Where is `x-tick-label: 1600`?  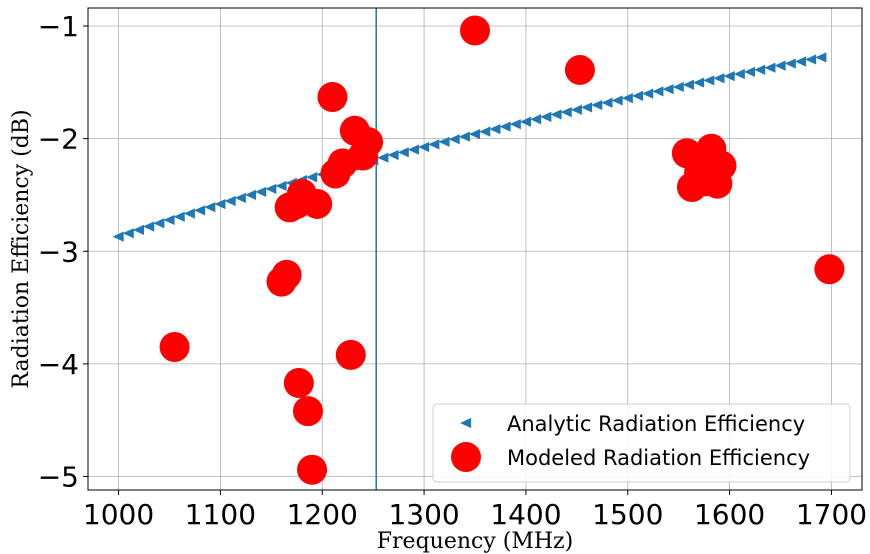 x-tick-label: 1600 is located at coordinates (729, 514).